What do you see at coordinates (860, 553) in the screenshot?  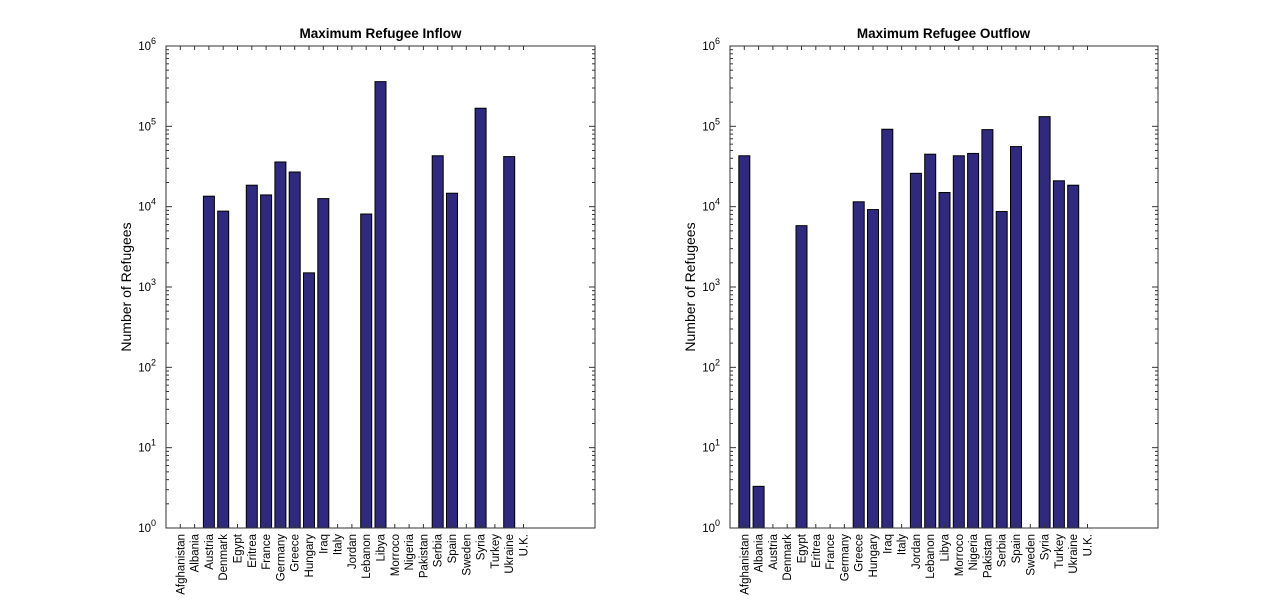 I see `x-tick-label: Greece` at bounding box center [860, 553].